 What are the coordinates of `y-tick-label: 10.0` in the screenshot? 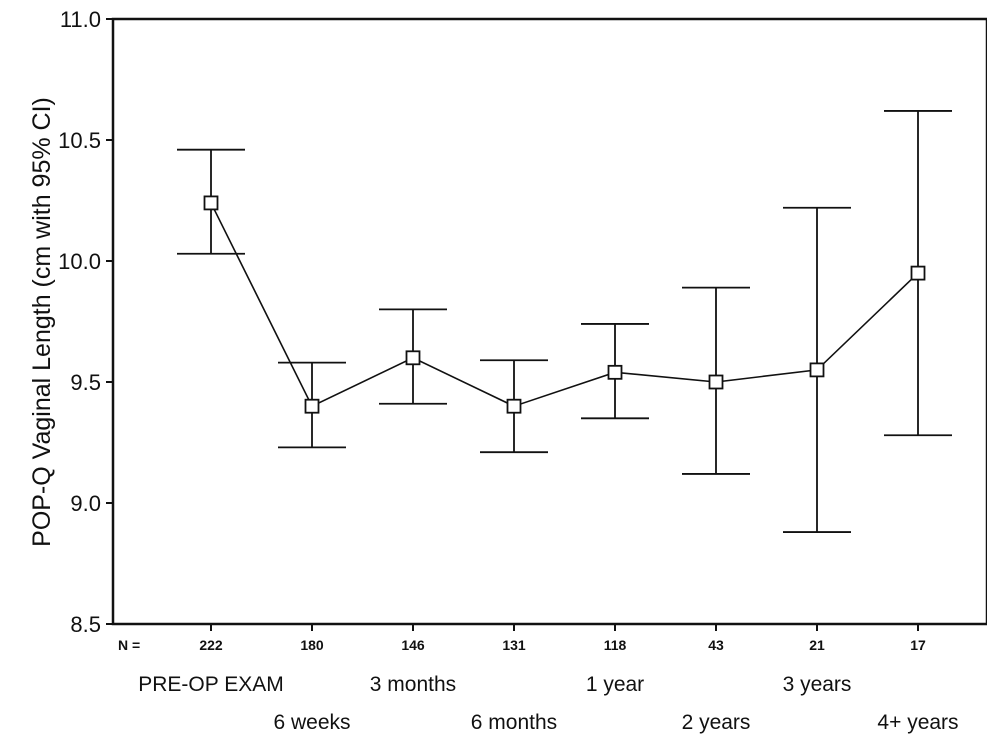 It's located at (79, 261).